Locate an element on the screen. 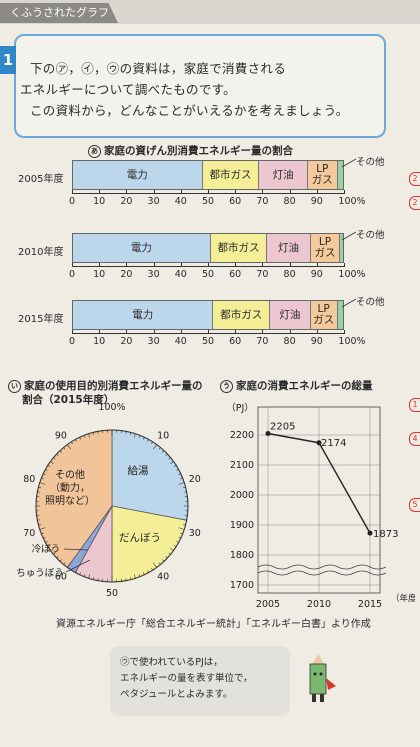  line-y-tick: 1900 is located at coordinates (242, 525).